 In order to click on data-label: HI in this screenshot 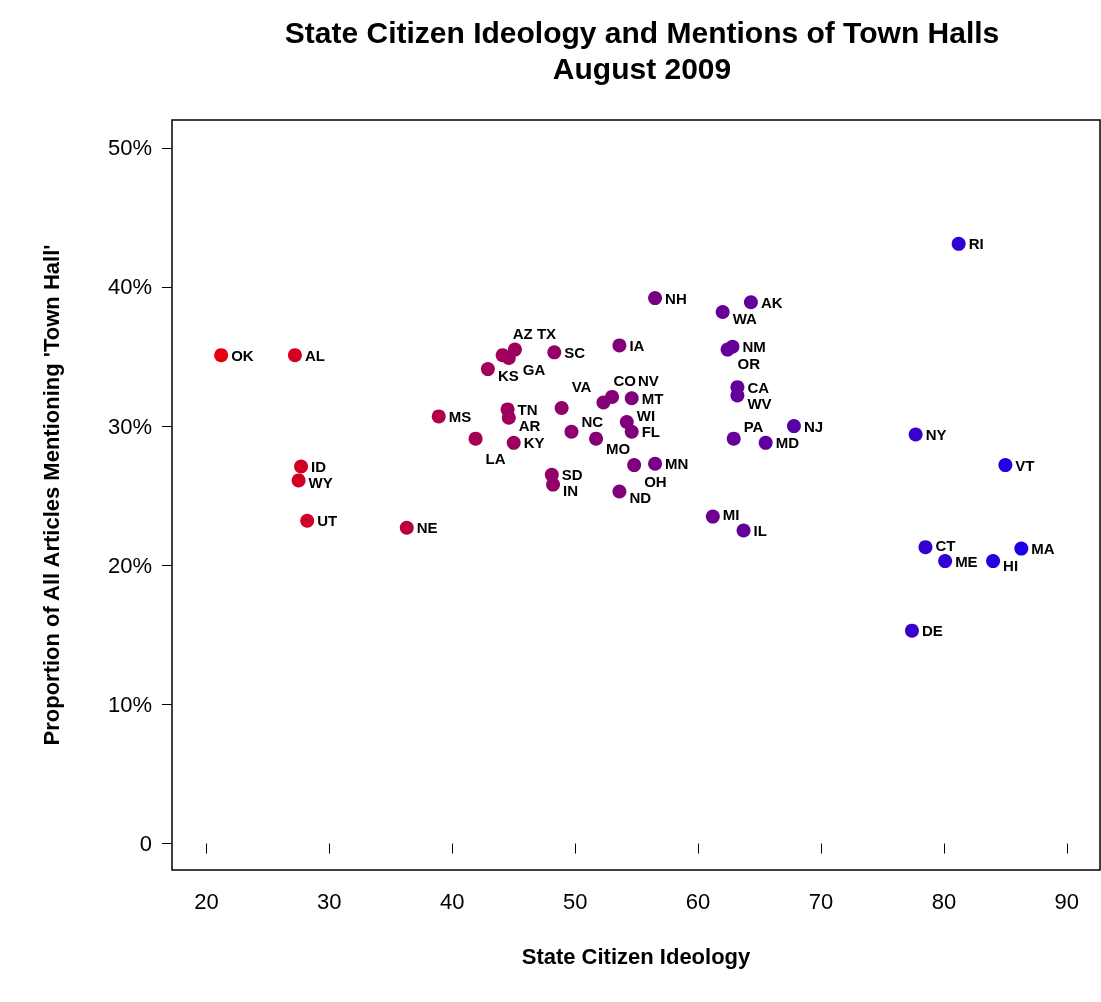, I will do `click(1011, 565)`.